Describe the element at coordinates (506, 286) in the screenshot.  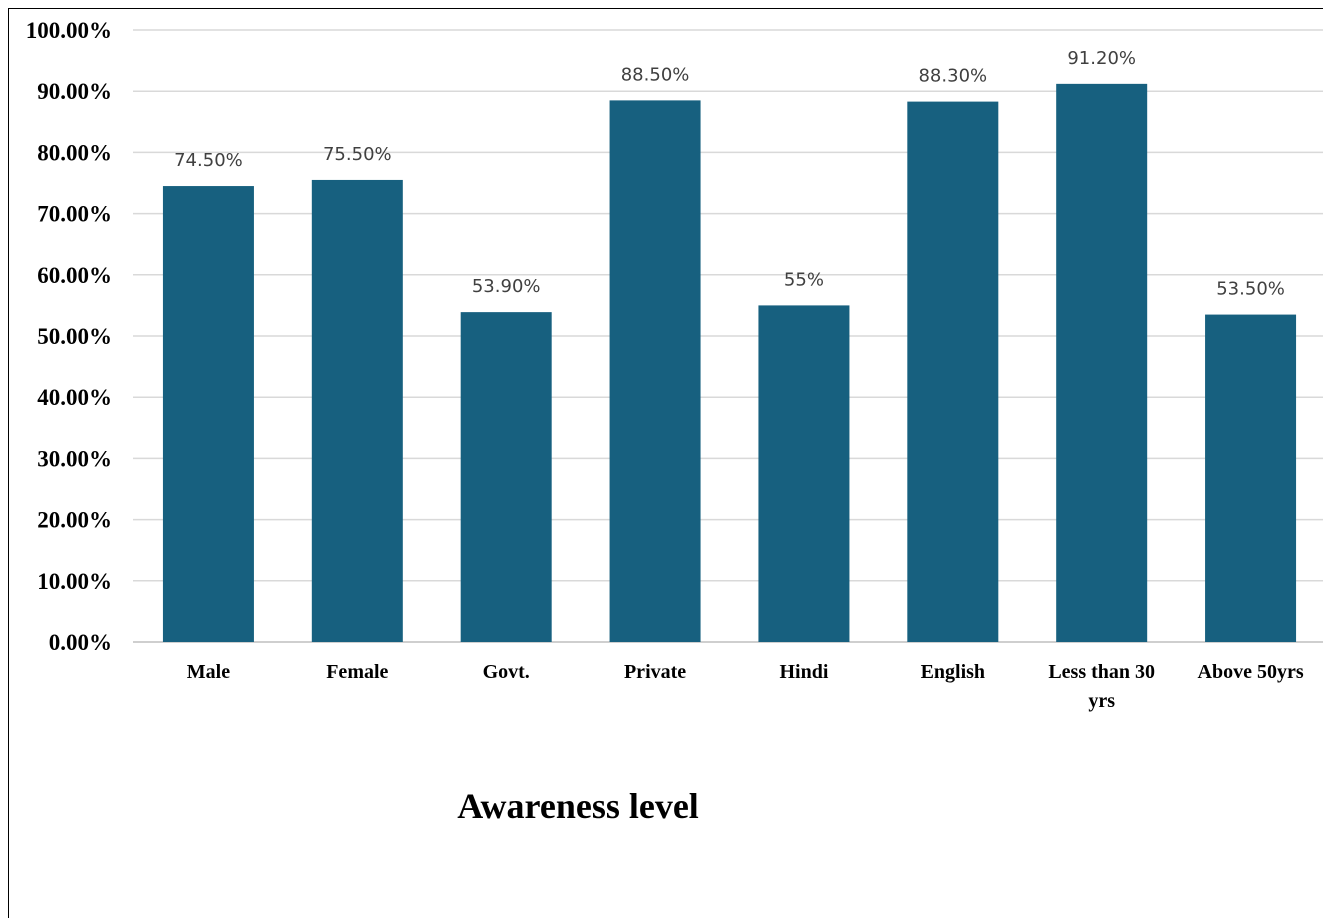
I see `data-label: 53.90%` at that location.